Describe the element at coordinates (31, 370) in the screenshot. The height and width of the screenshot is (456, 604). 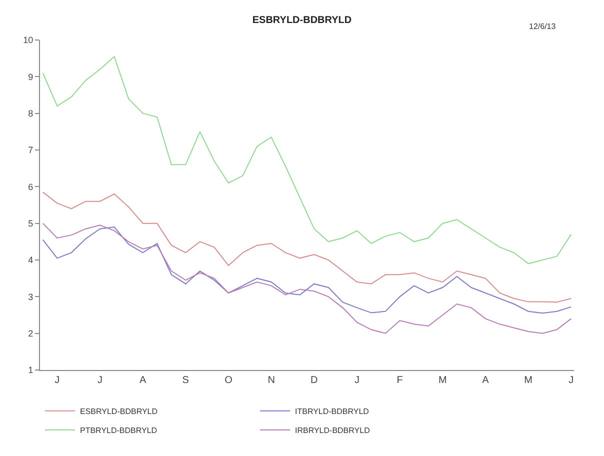
I see `y-tick-label: 1` at that location.